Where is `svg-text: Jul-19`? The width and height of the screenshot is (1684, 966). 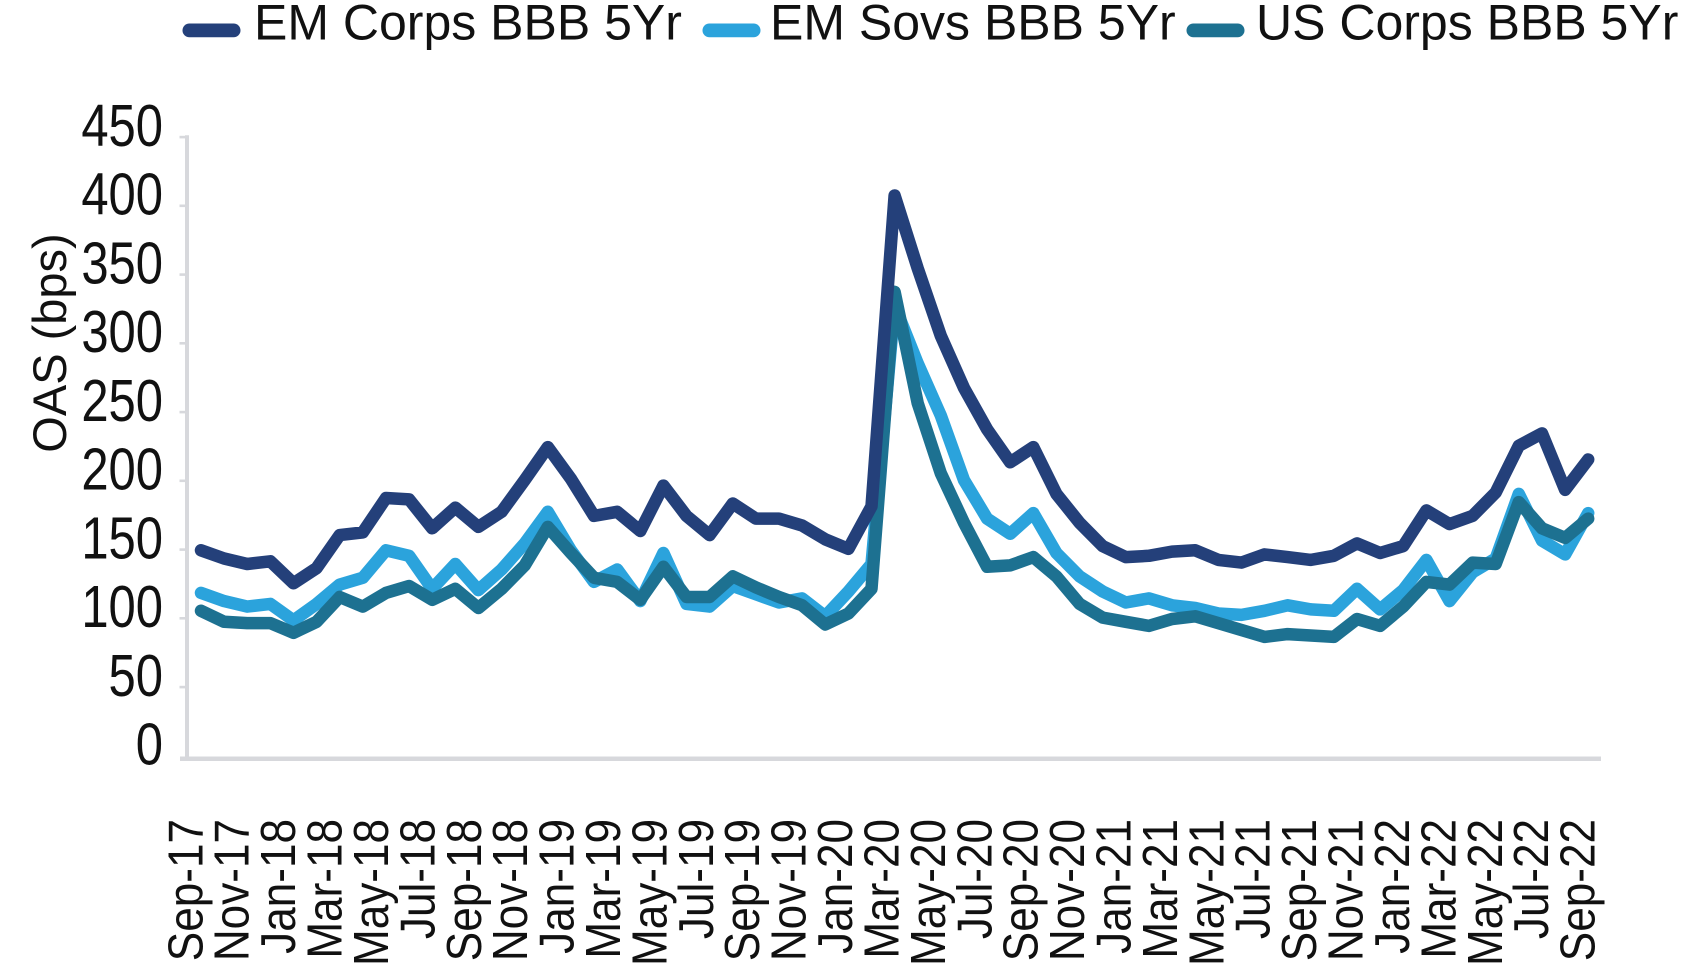
svg-text: Jul-19 is located at coordinates (696, 879).